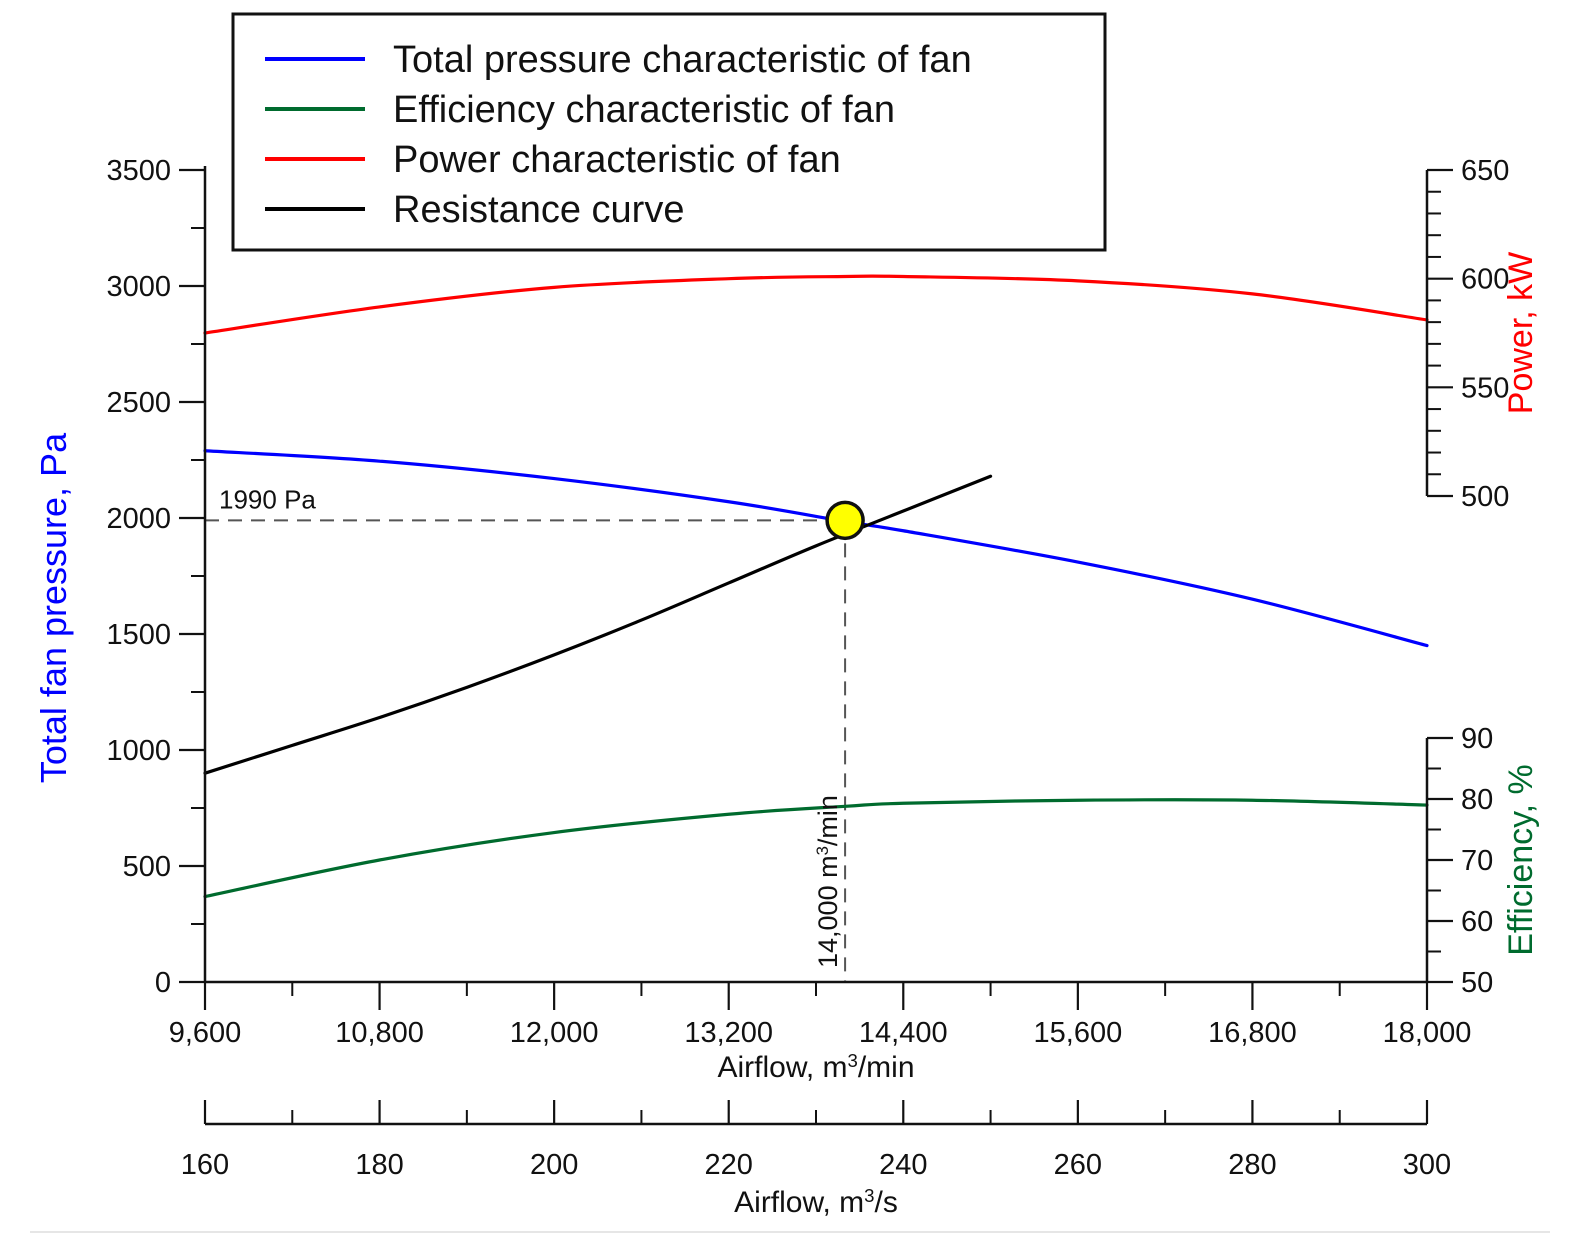 The image size is (1580, 1248). Describe the element at coordinates (147, 867) in the screenshot. I see `y-left-tick-label: 500` at that location.